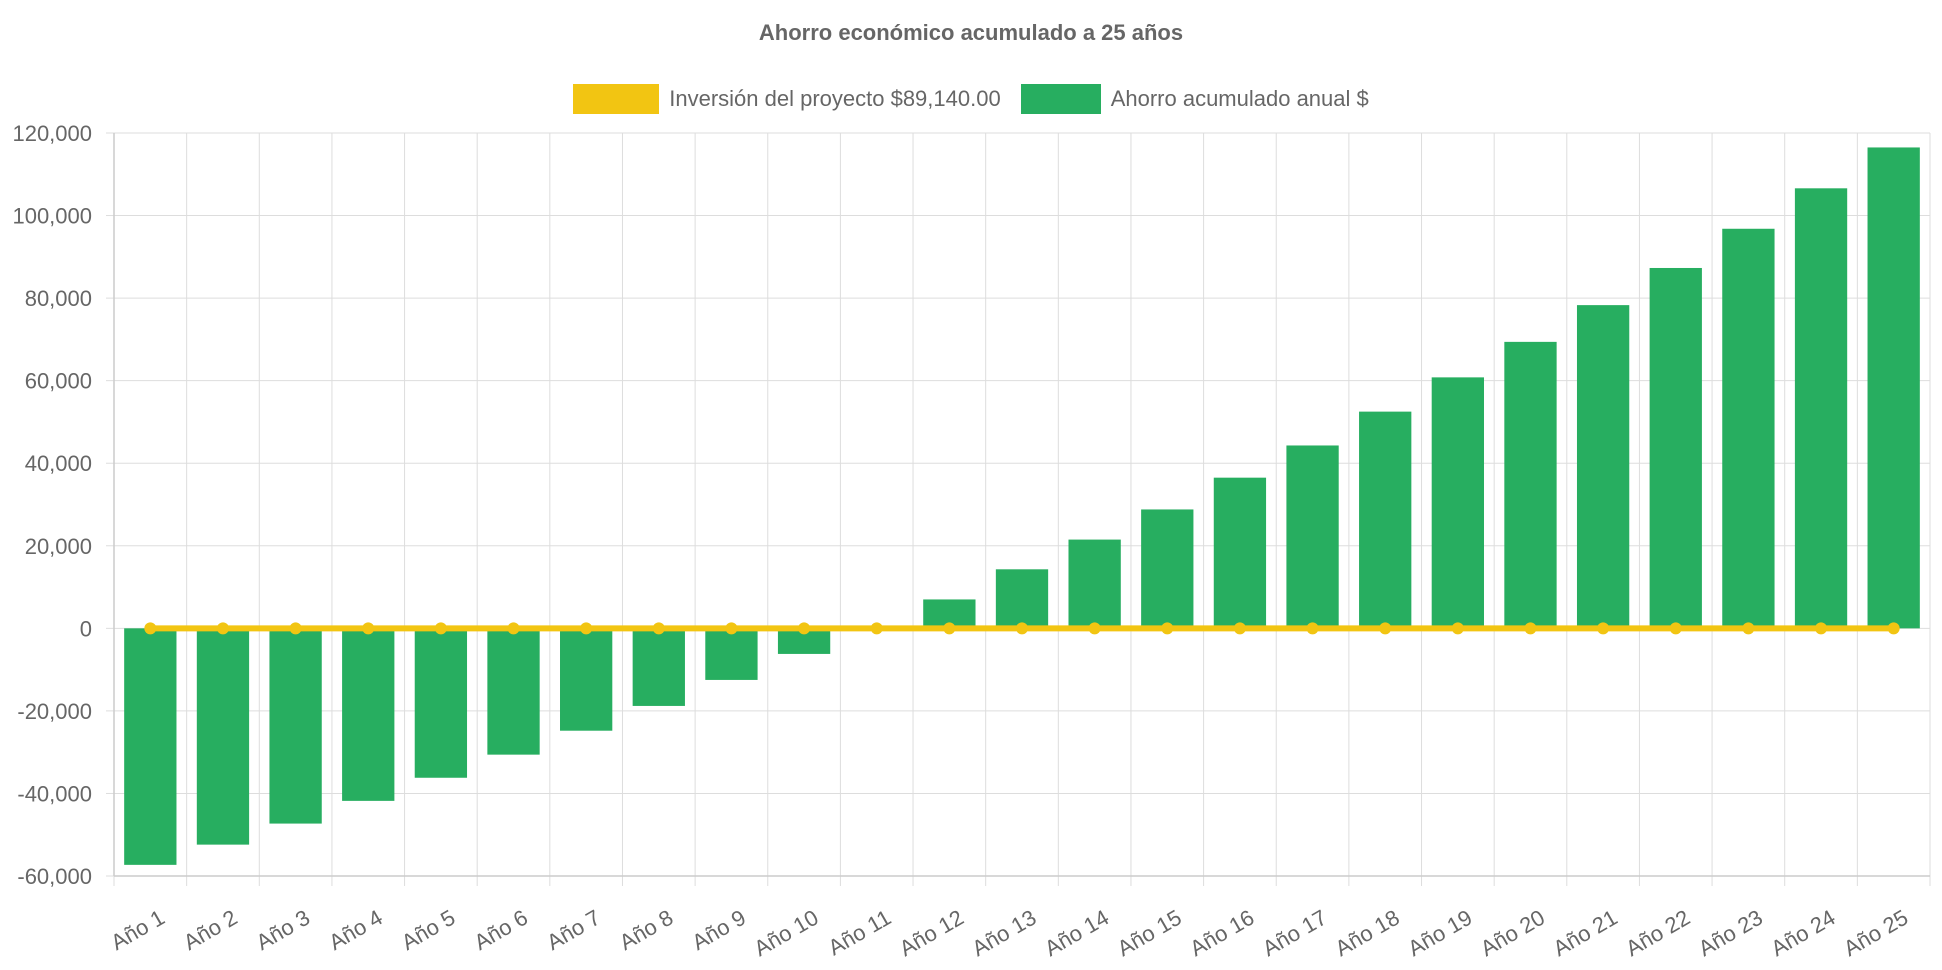  What do you see at coordinates (1222, 933) in the screenshot?
I see `x-tick-label: Año 16` at bounding box center [1222, 933].